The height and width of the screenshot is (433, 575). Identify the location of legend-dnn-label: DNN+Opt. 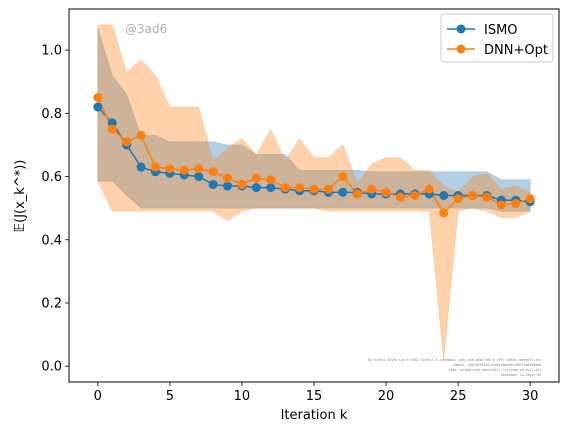
(516, 50).